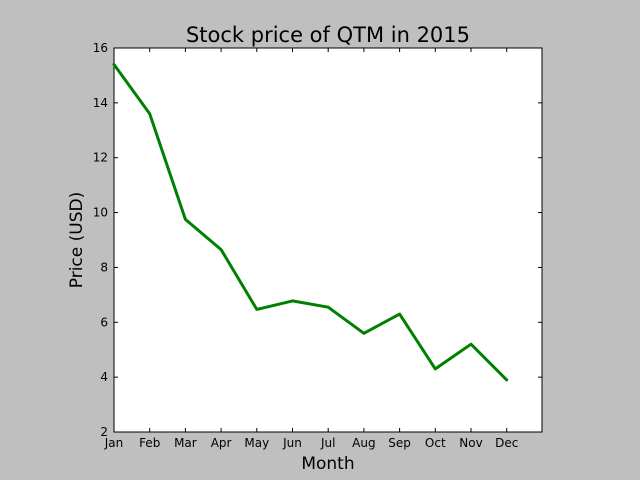  Describe the element at coordinates (470, 443) in the screenshot. I see `x-tick-label: Nov` at that location.